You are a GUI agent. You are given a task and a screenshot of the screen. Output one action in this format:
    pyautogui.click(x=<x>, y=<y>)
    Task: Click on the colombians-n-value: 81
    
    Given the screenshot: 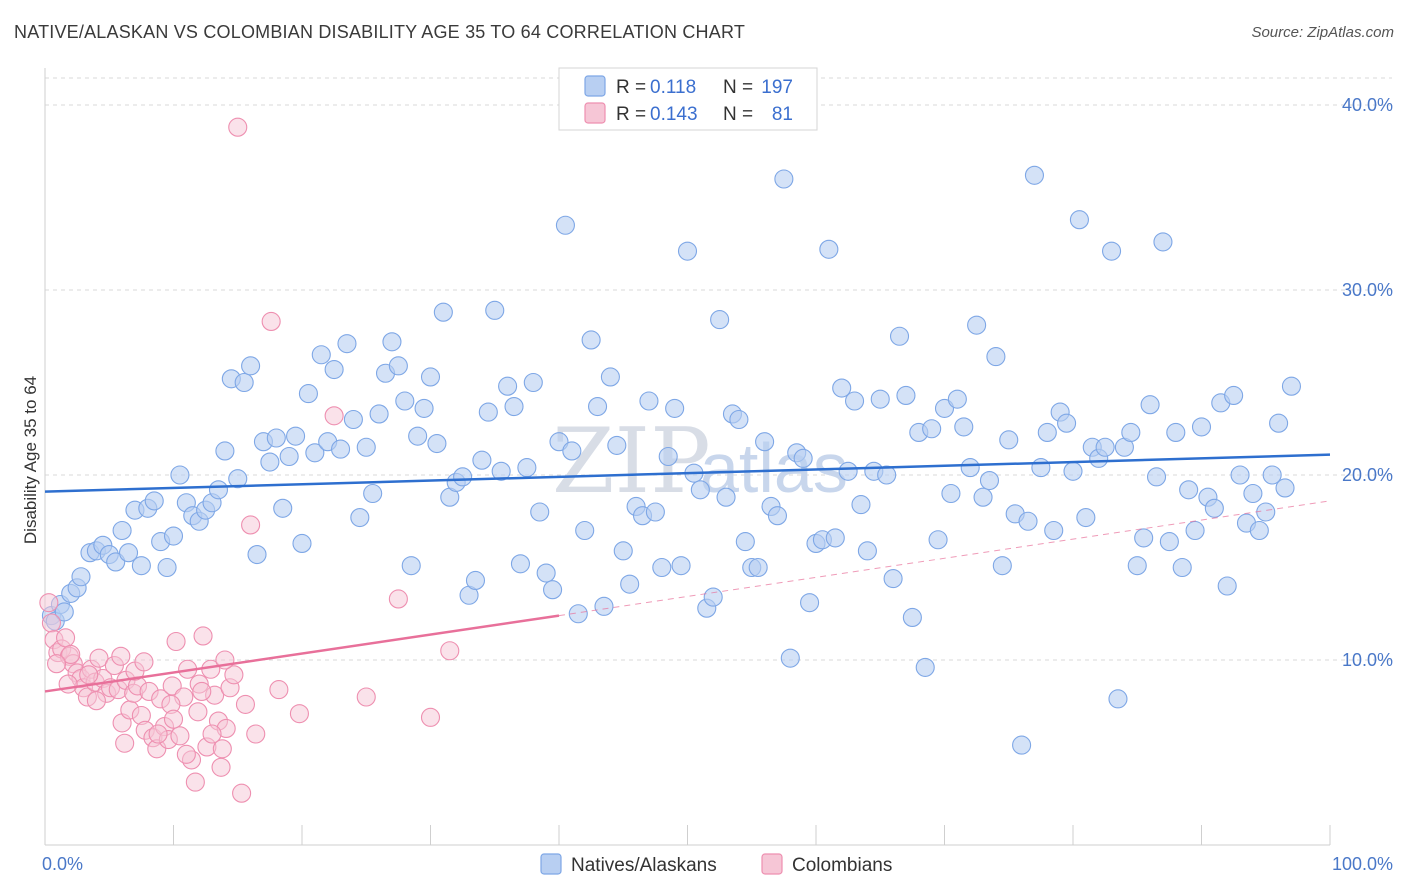 What is the action you would take?
    pyautogui.click(x=782, y=114)
    